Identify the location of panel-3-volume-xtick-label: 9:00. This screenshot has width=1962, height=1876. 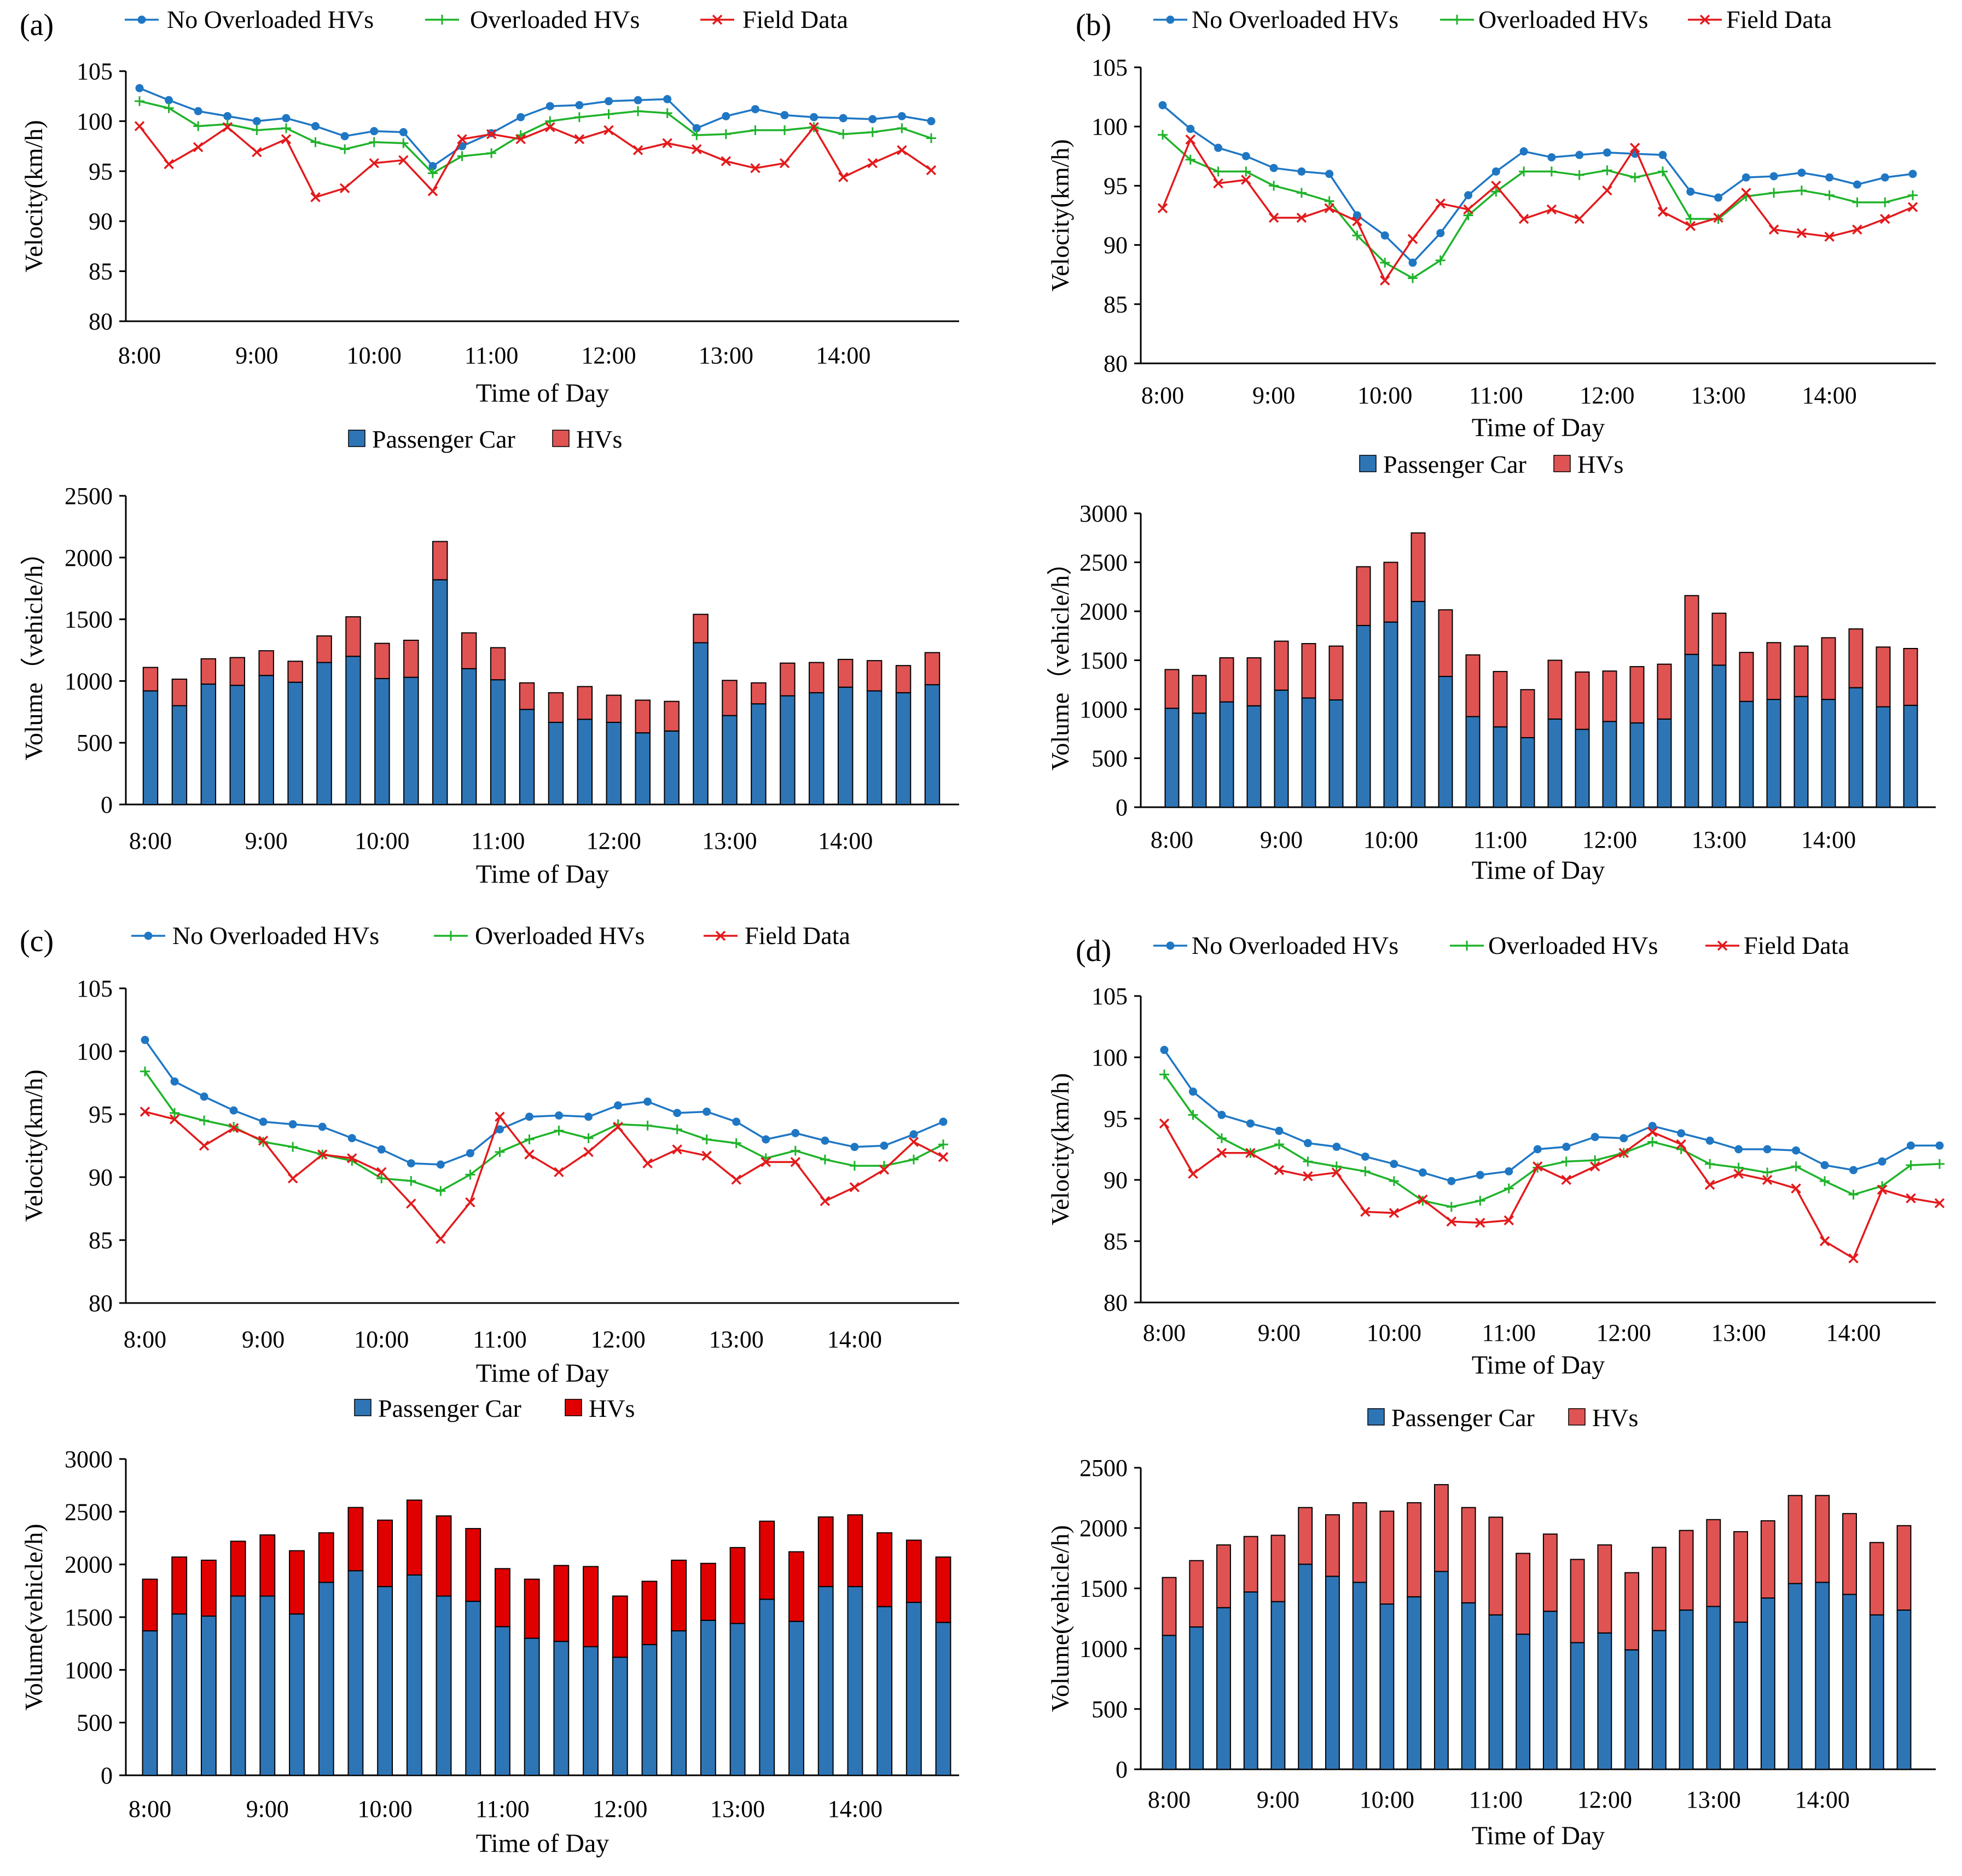
(1278, 1799).